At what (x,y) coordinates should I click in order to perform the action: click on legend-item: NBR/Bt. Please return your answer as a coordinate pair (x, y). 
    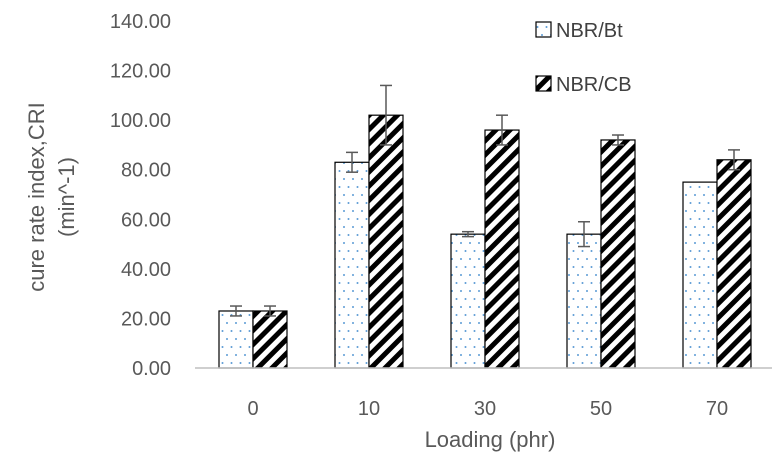
    Looking at the image, I should click on (579, 31).